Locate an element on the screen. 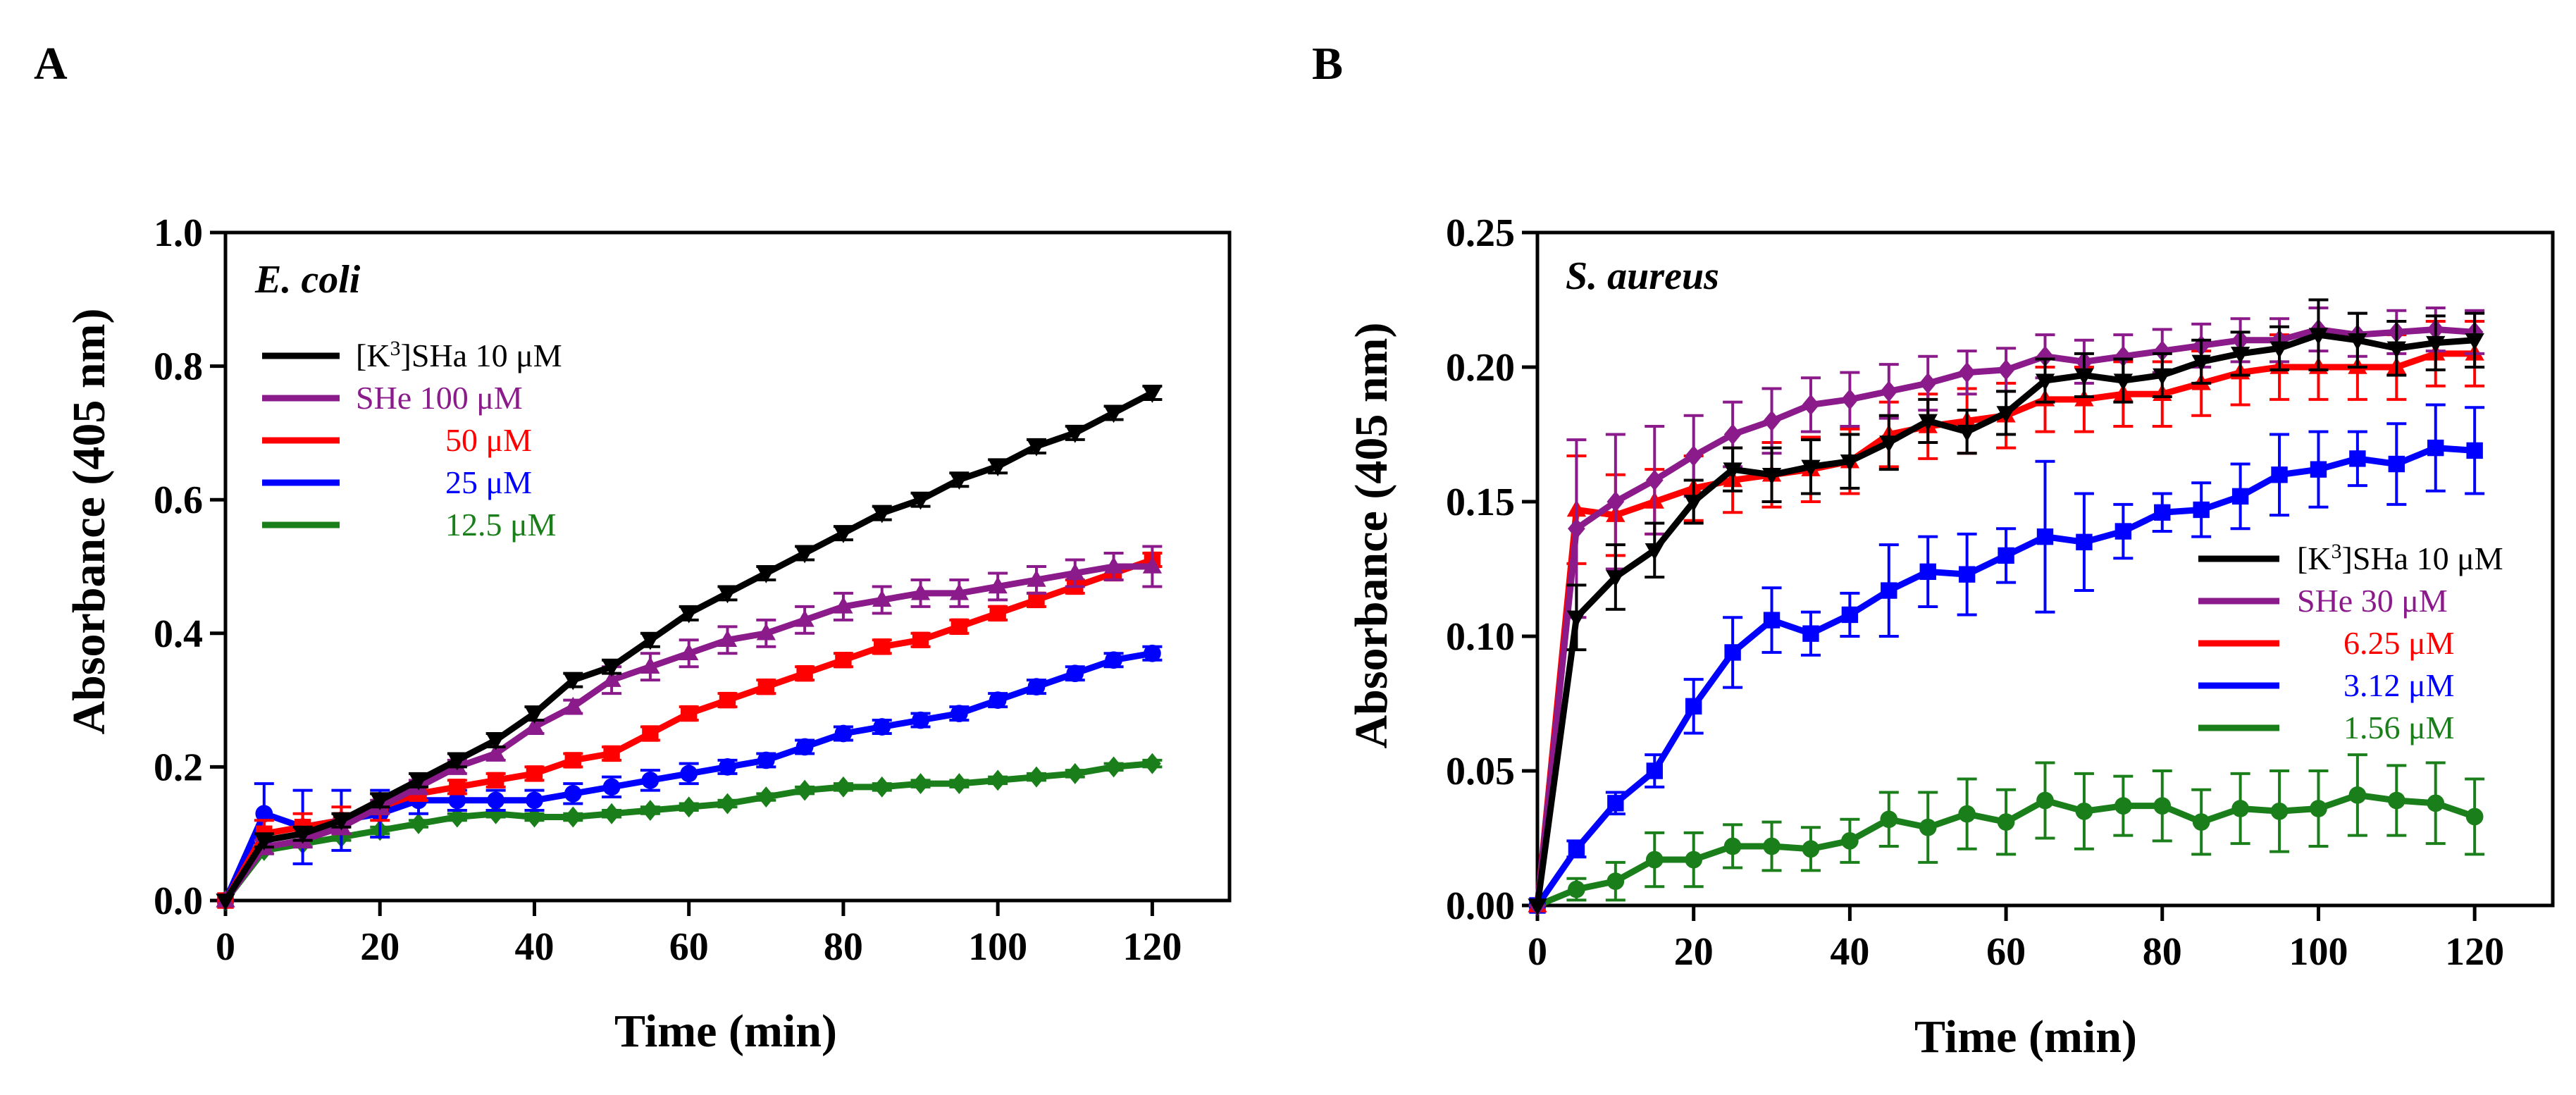  y-tick-label: 0.00 is located at coordinates (1480, 906).